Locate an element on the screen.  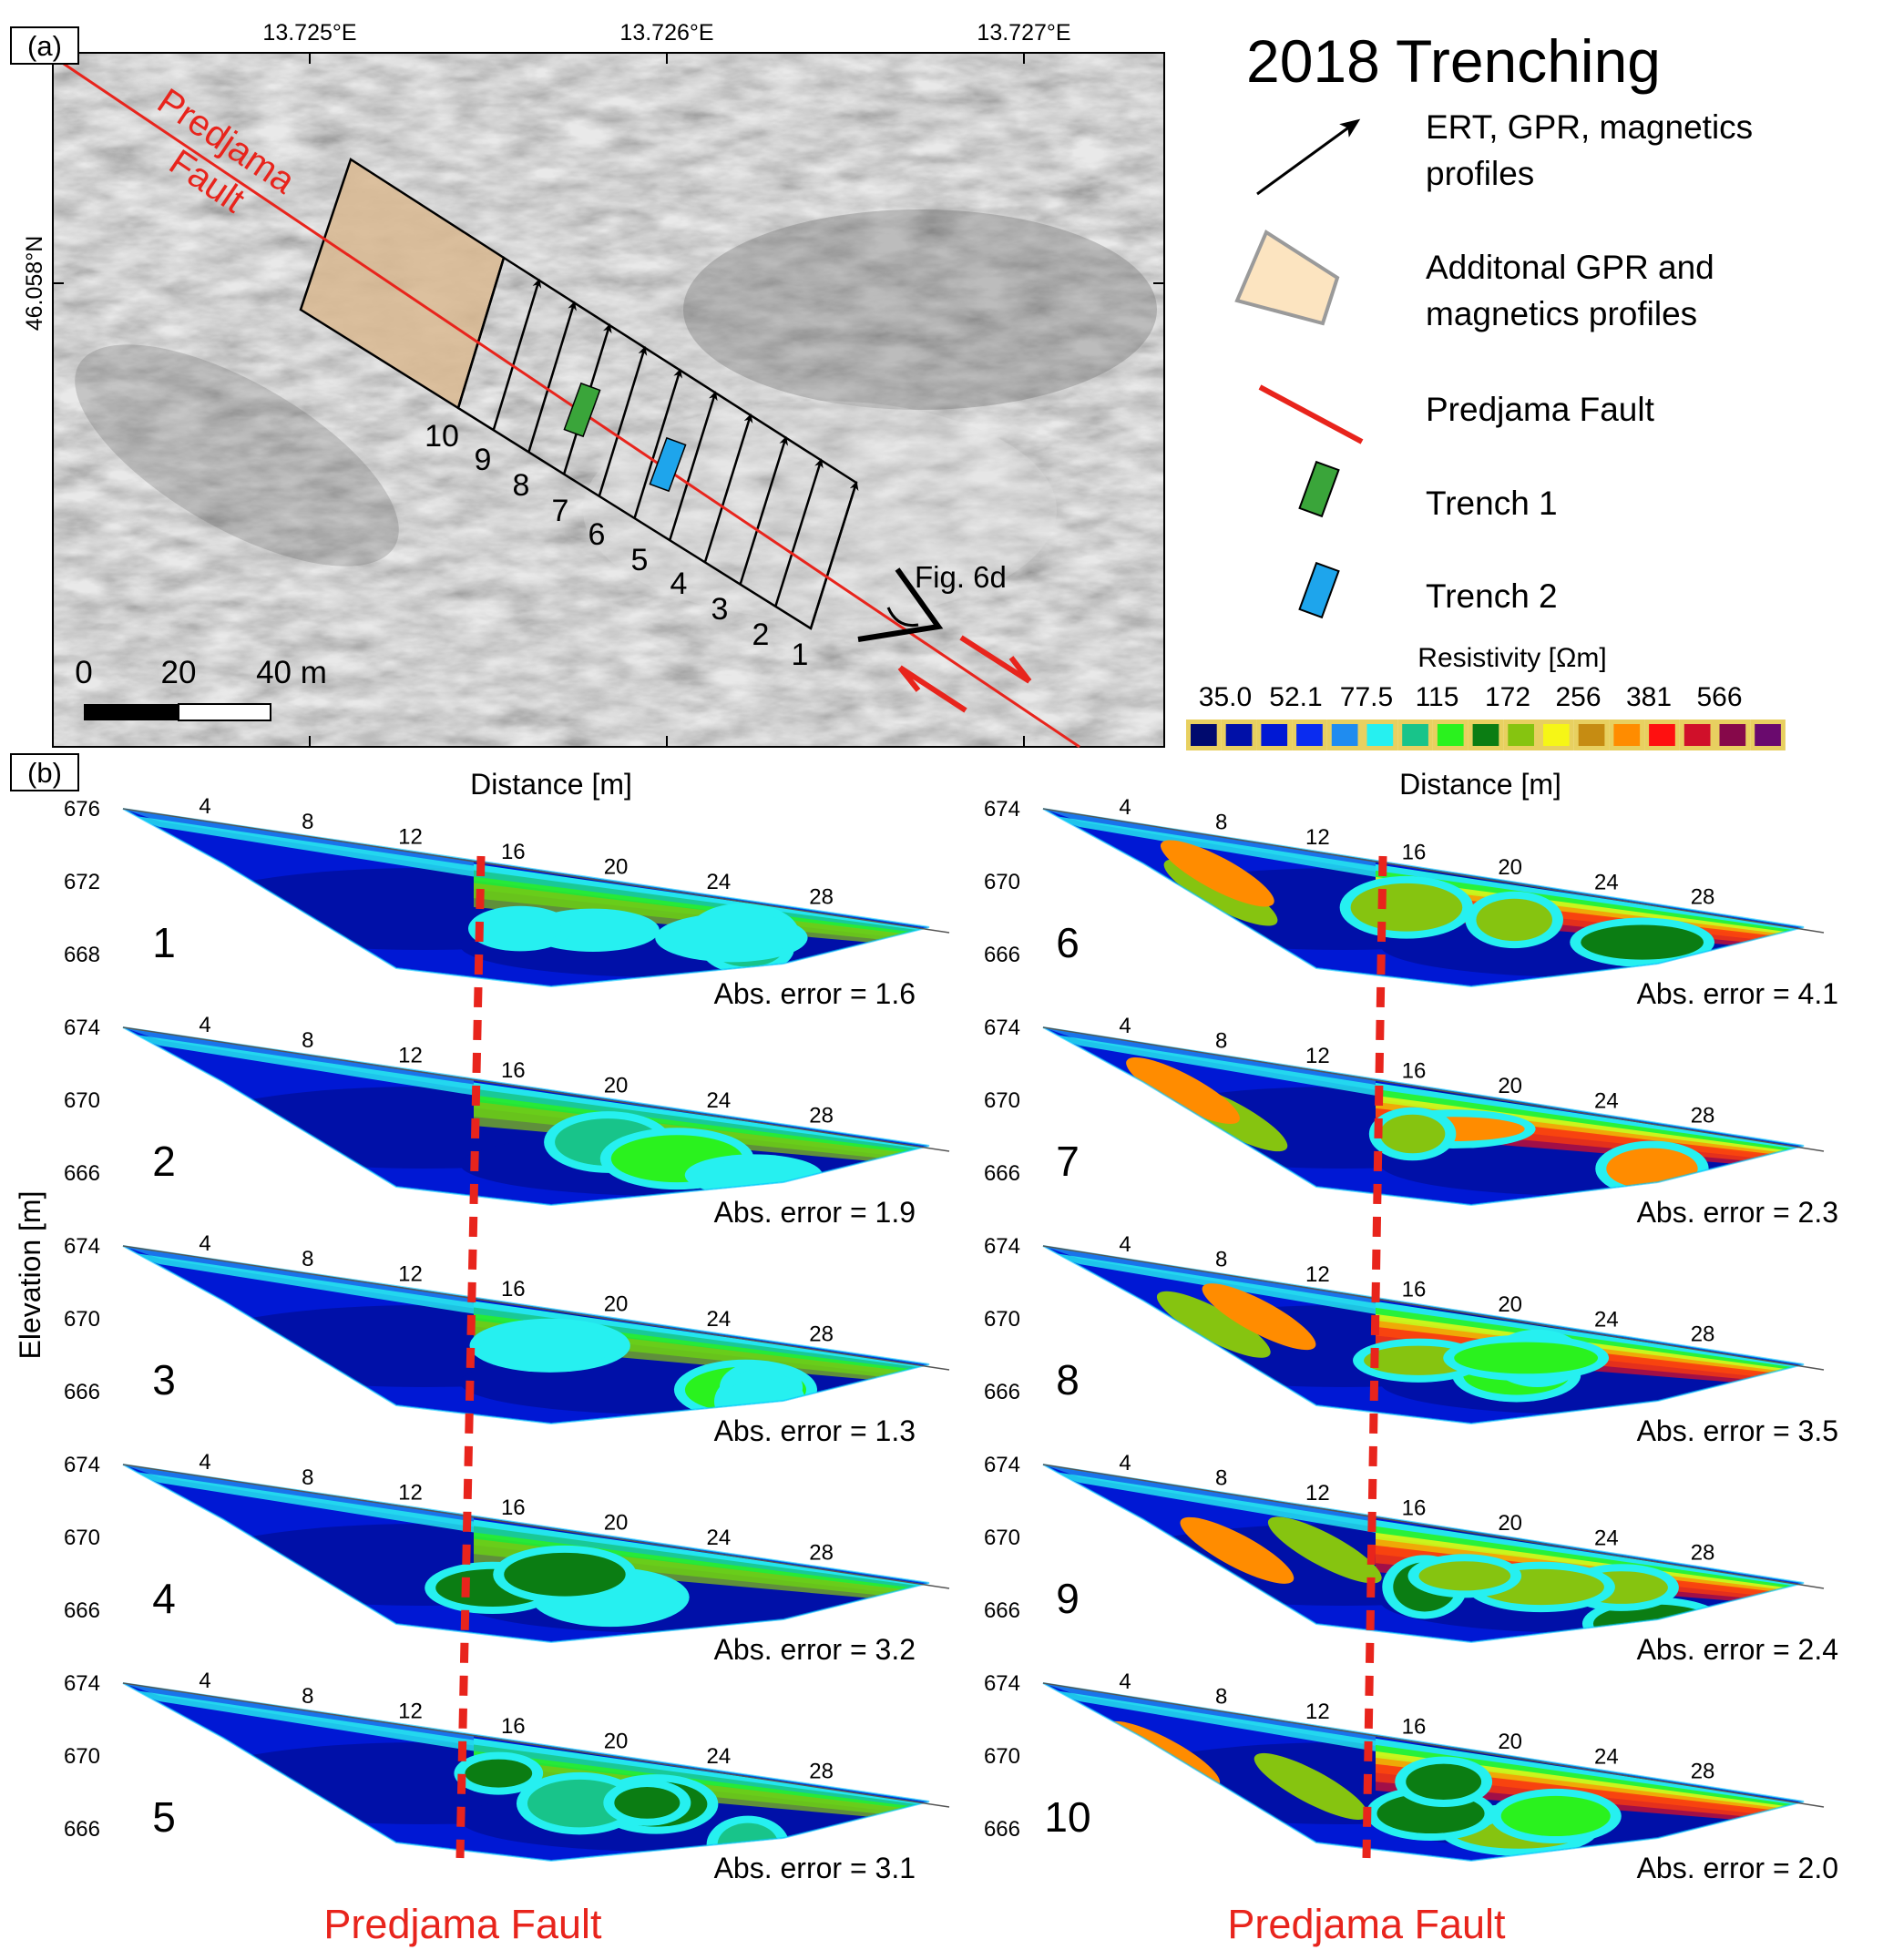
fault-line-icon is located at coordinates (1311, 414).